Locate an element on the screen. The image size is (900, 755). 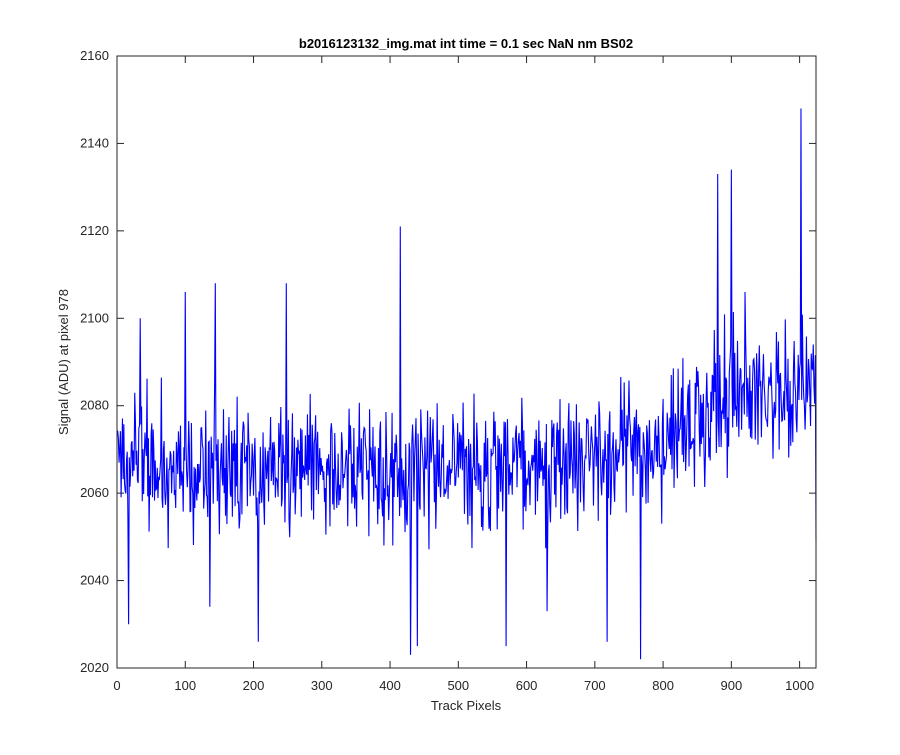
x-tick-label: 1000 is located at coordinates (799, 685).